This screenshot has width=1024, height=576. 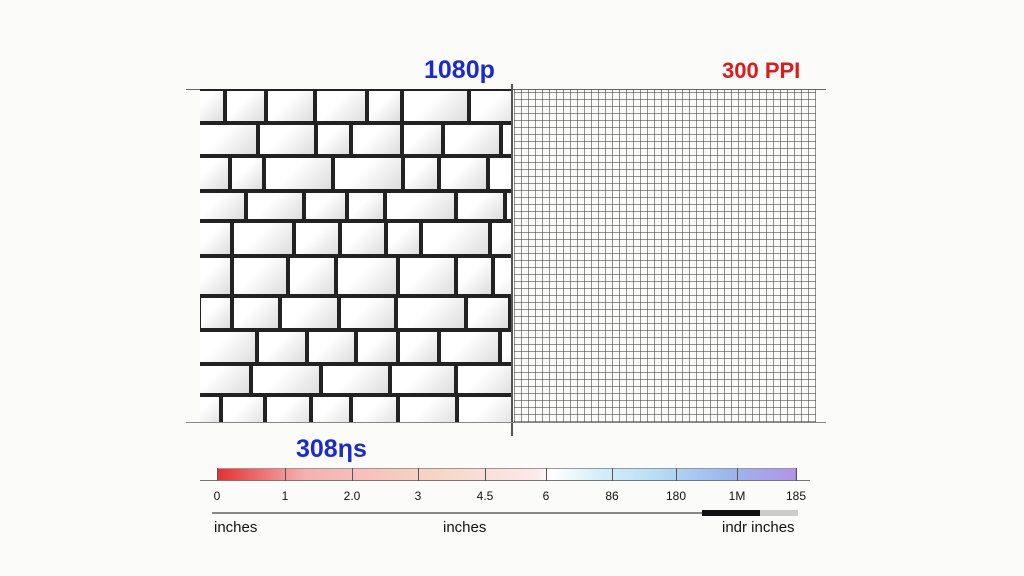 What do you see at coordinates (506, 422) in the screenshot?
I see `bottom-rule` at bounding box center [506, 422].